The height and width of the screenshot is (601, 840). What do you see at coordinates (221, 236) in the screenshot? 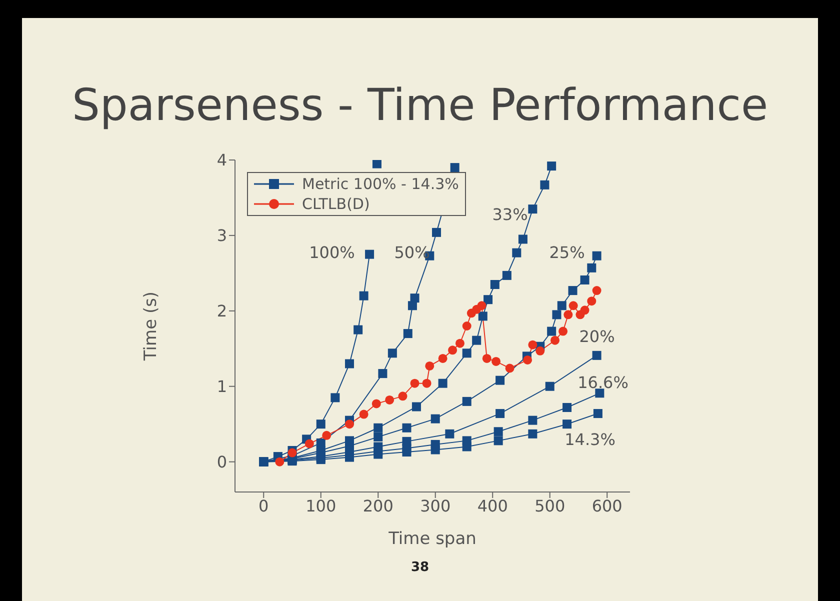
I see `y-tick-label: 3` at bounding box center [221, 236].